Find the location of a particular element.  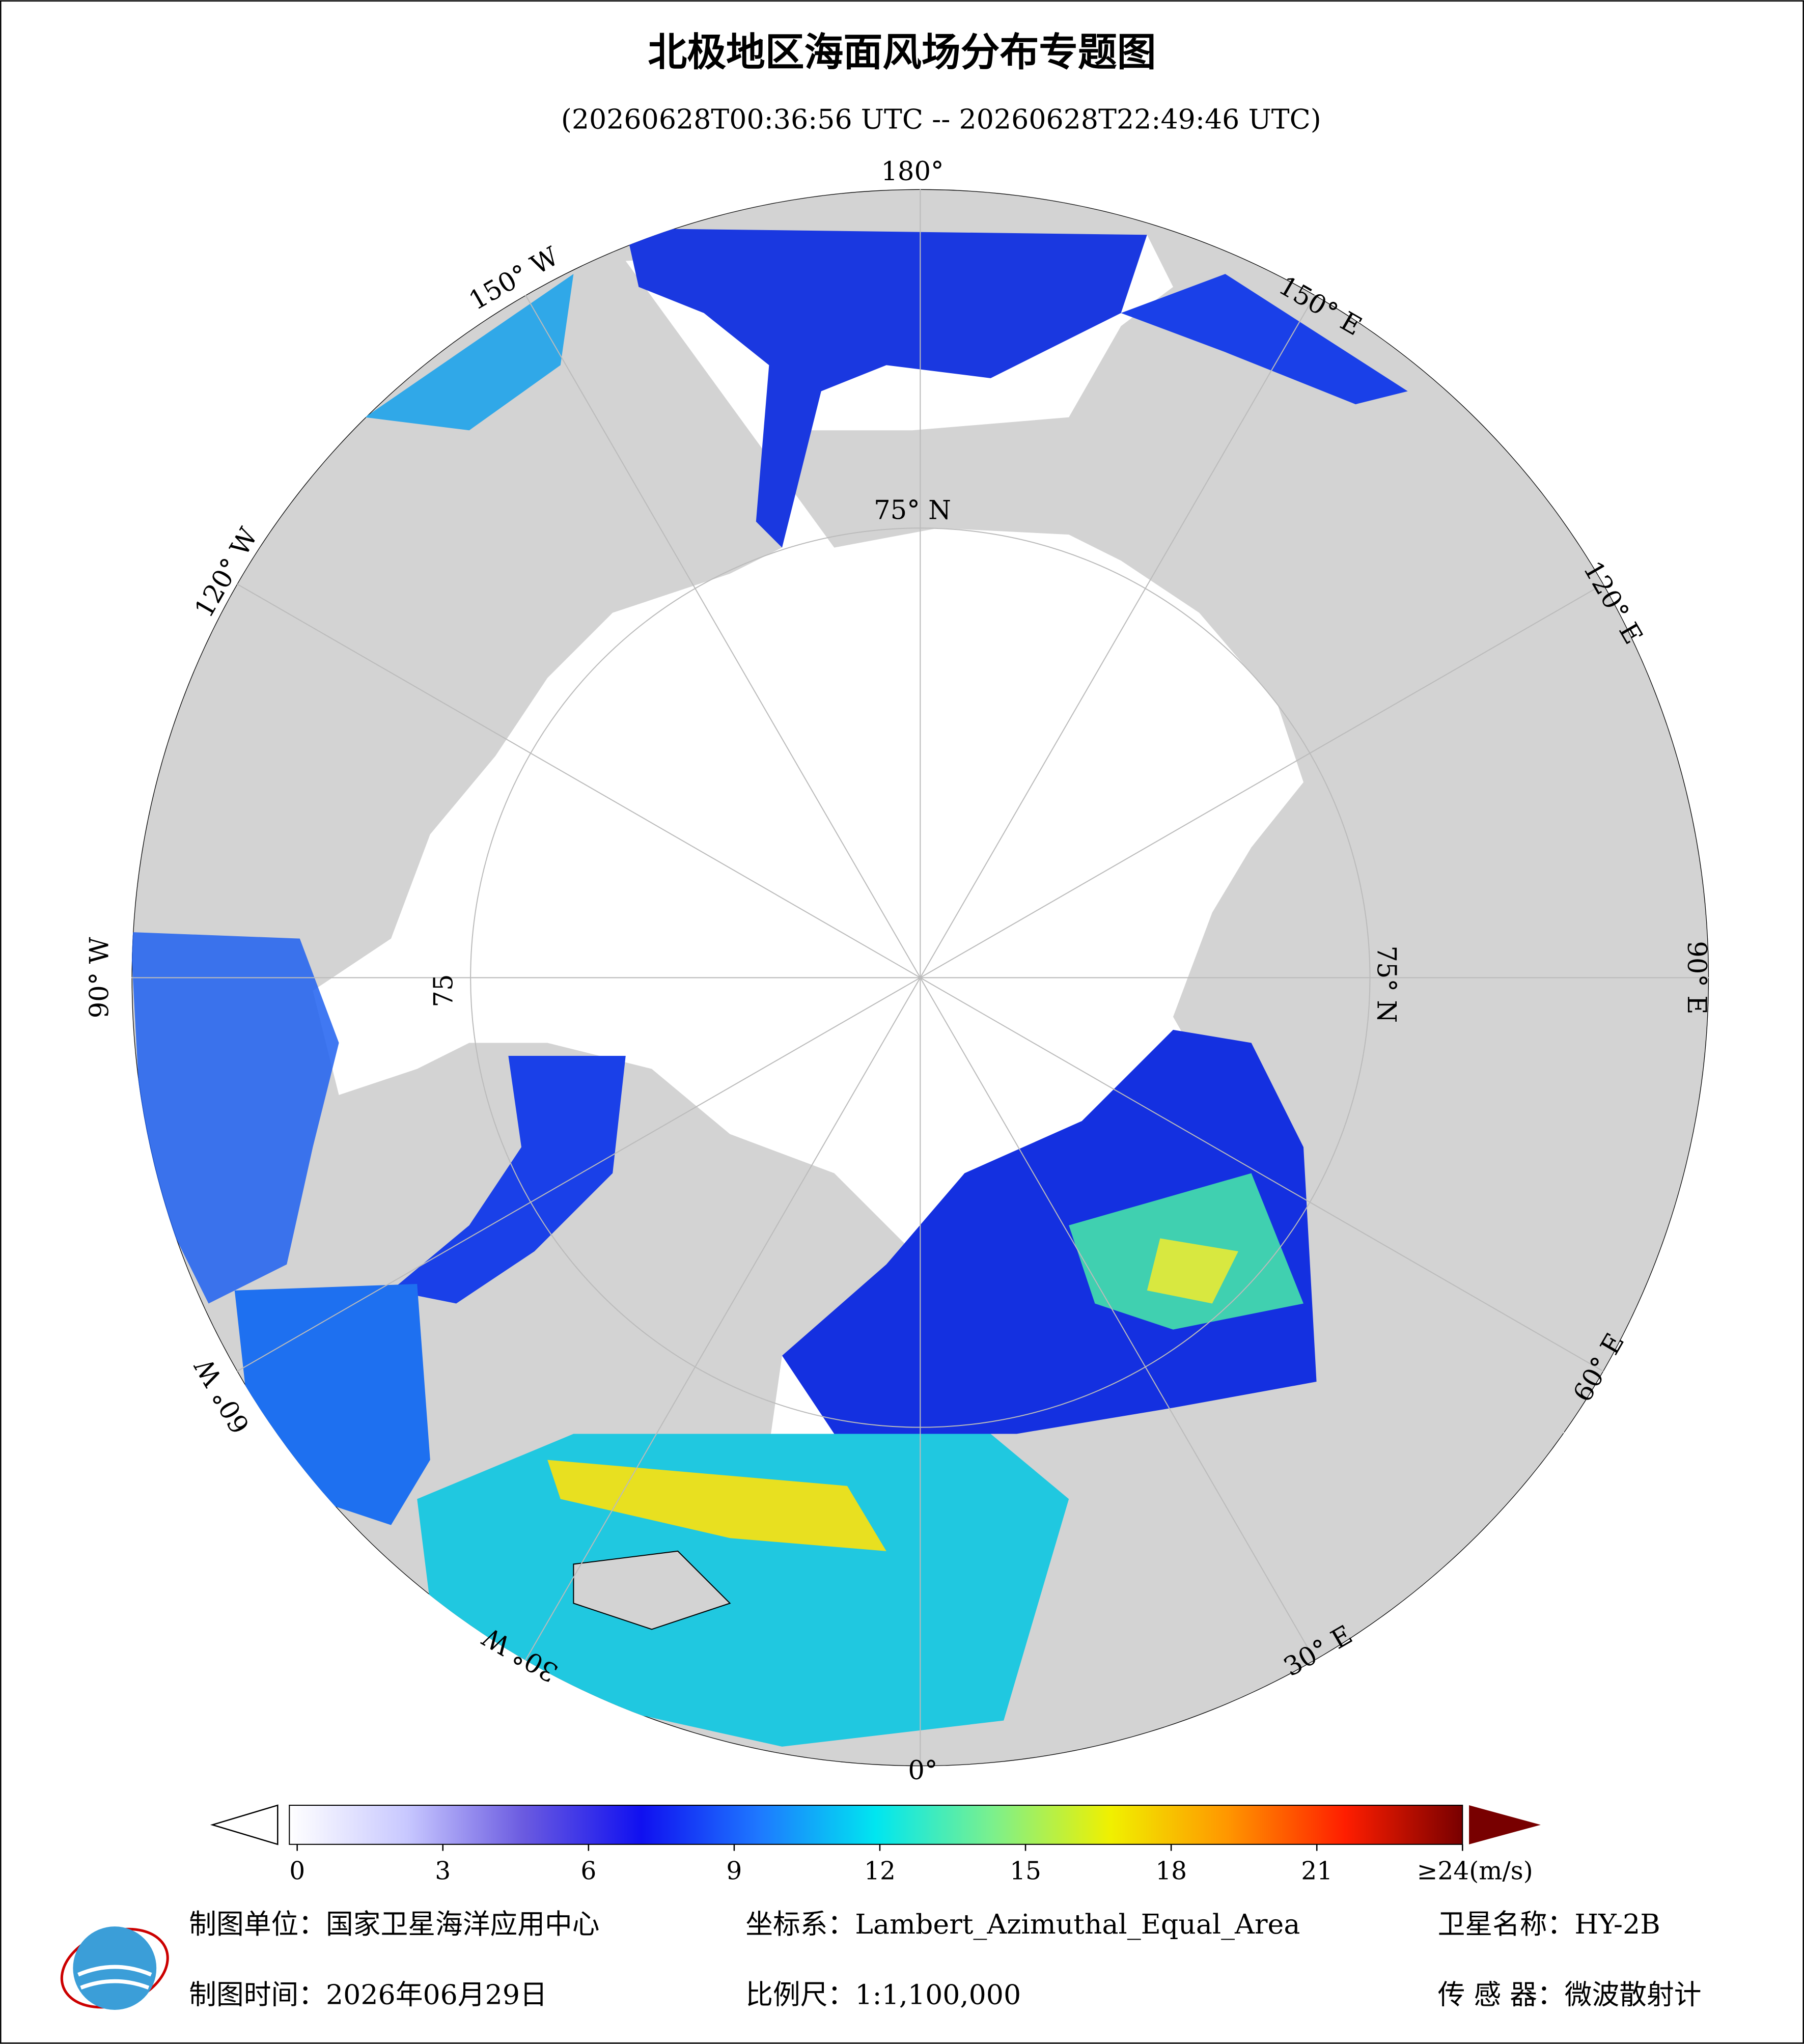

footer-text: 坐标系：Lambert_Azimuthal_Equal_Area is located at coordinates (1022, 1924).